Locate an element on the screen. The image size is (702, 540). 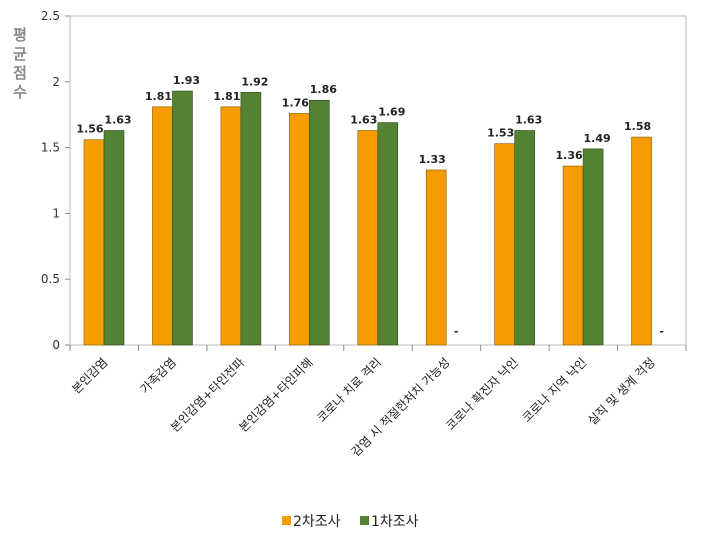
data-label: 1.92 is located at coordinates (254, 81).